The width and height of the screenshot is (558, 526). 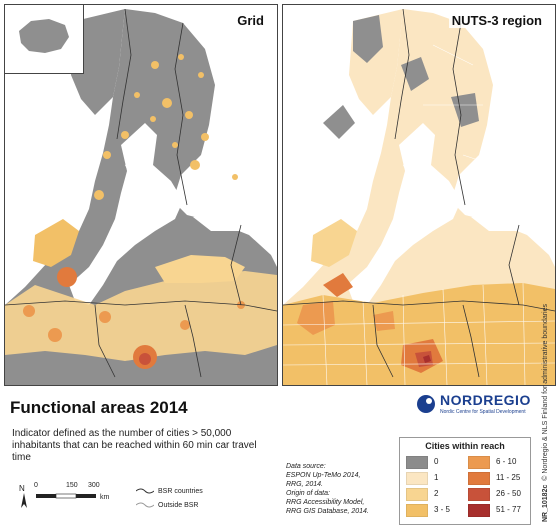 What do you see at coordinates (22, 488) in the screenshot?
I see `svg-text: N` at bounding box center [22, 488].